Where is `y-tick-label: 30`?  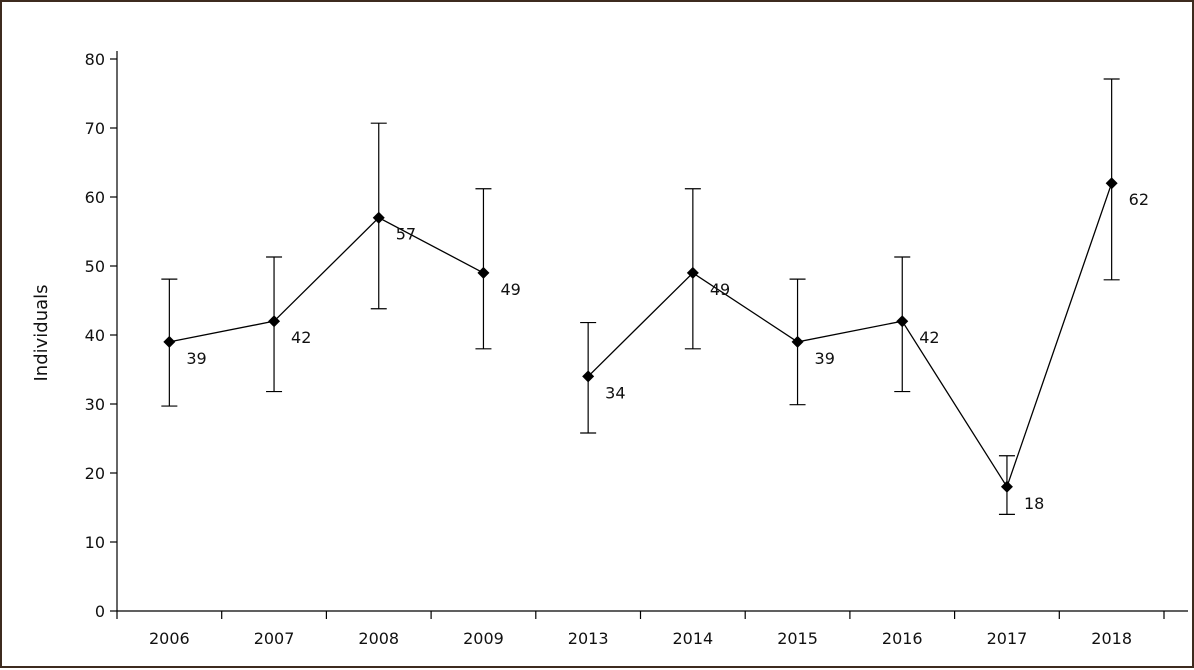
y-tick-label: 30 is located at coordinates (95, 404).